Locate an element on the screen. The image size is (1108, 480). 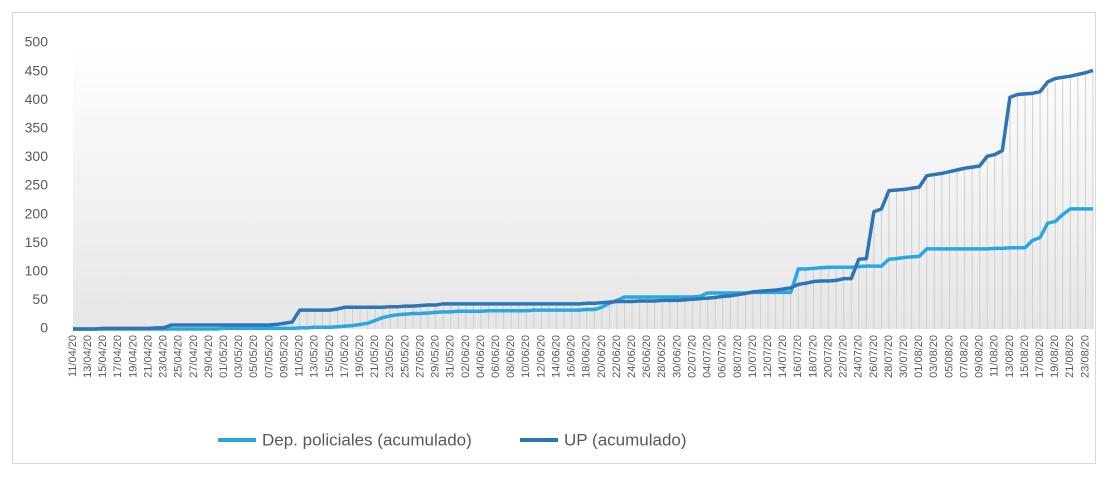
x-tick-label: 22/06/20 is located at coordinates (617, 356).